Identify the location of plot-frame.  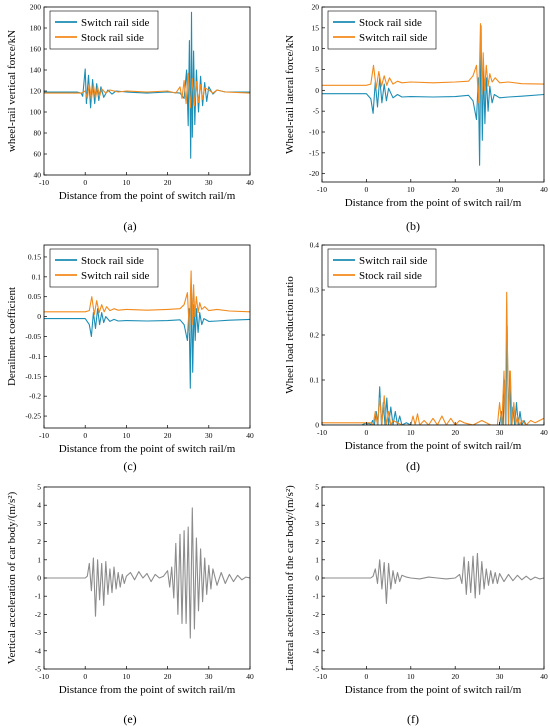
(433, 94).